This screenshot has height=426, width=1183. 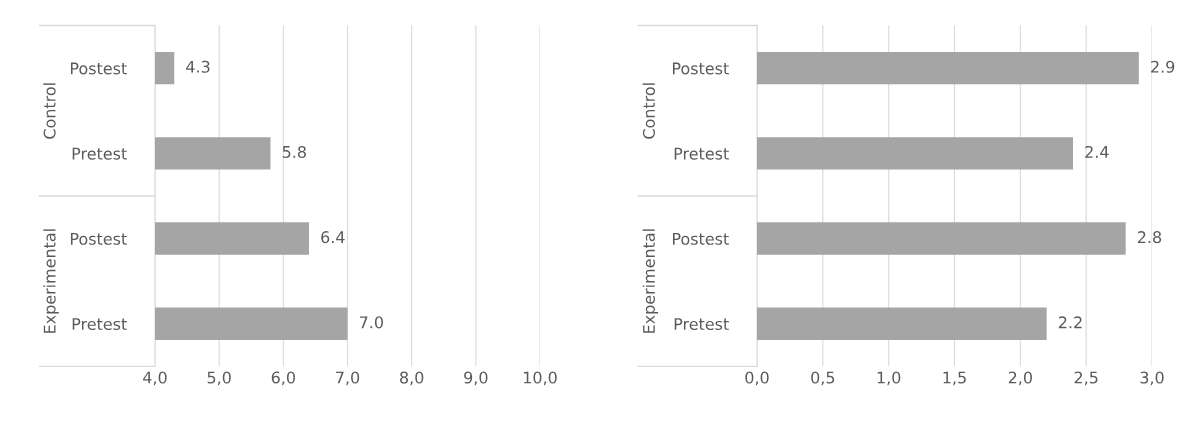 I want to click on x-tick-label: 1,0, so click(x=889, y=378).